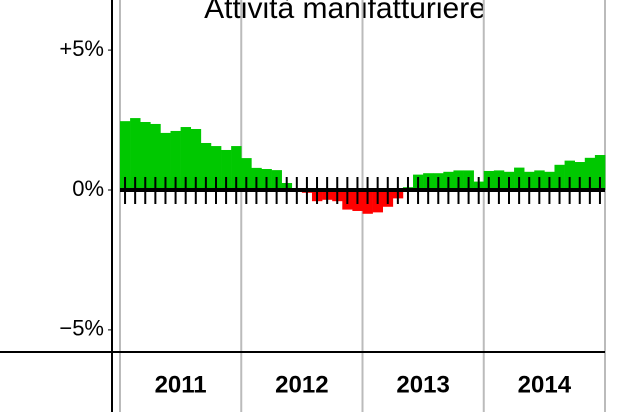 This screenshot has width=619, height=412. Describe the element at coordinates (345, 12) in the screenshot. I see `chart-title: Attività manifatturiere` at that location.